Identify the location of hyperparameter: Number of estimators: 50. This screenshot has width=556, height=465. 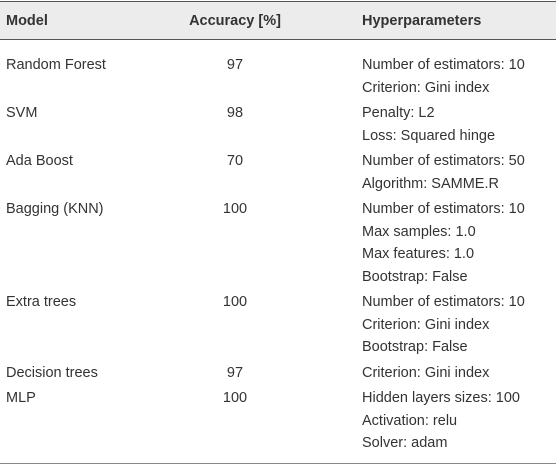
(443, 161).